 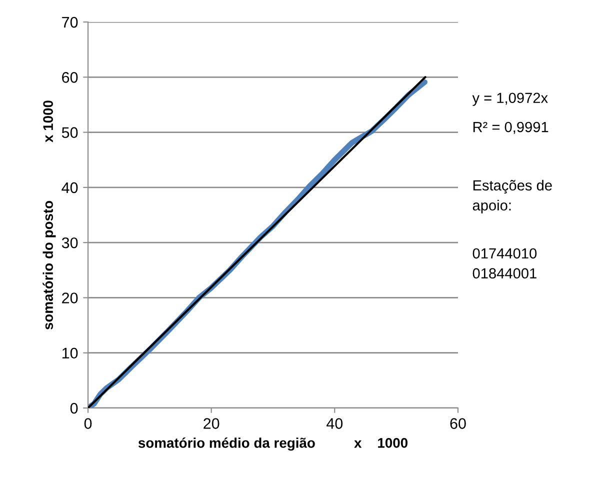 What do you see at coordinates (70, 188) in the screenshot?
I see `y-tick-label: 40` at bounding box center [70, 188].